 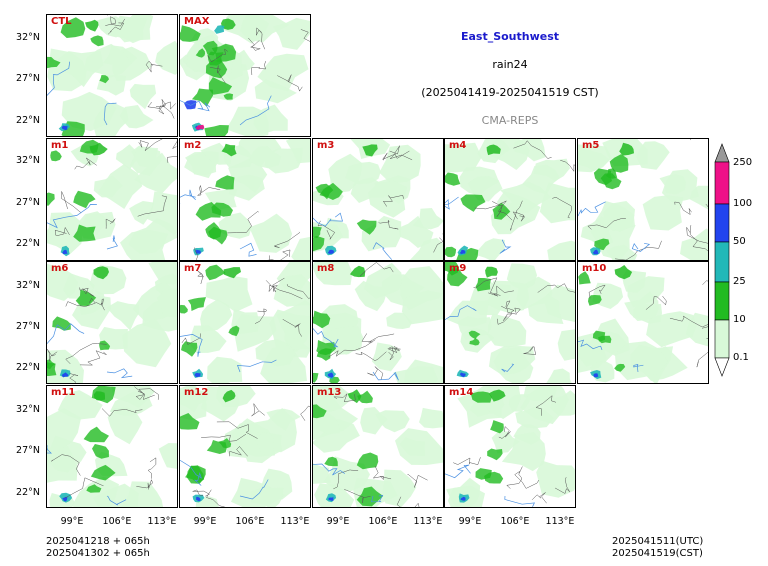 What do you see at coordinates (196, 392) in the screenshot?
I see `panel-label: m12` at bounding box center [196, 392].